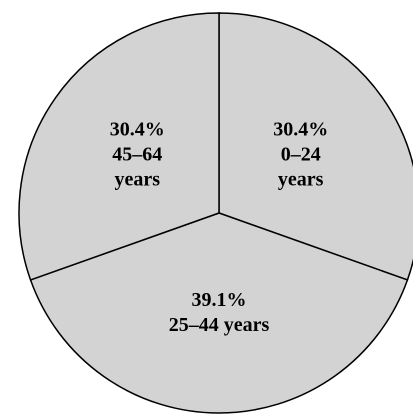 This screenshot has height=414, width=413. What do you see at coordinates (137, 167) in the screenshot?
I see `category-label: 45–64 years` at bounding box center [137, 167].